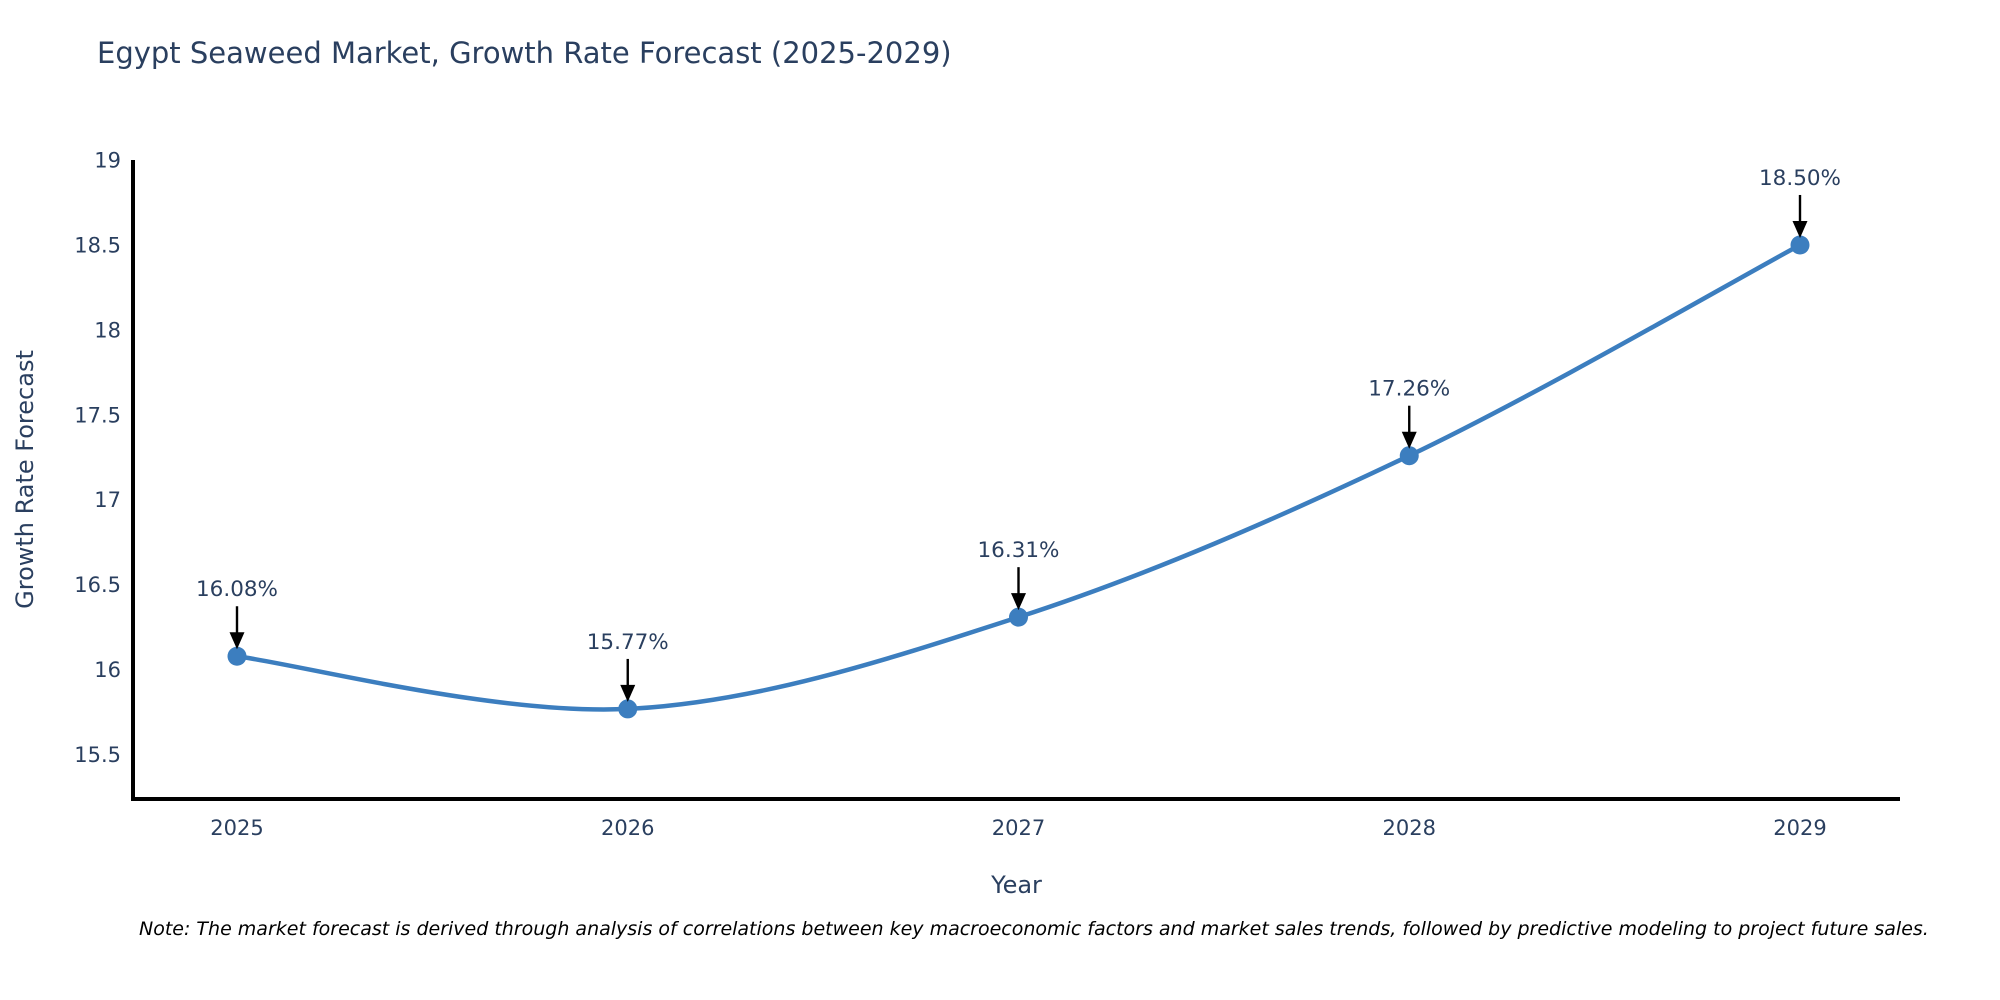 Image resolution: width=2000 pixels, height=1000 pixels. What do you see at coordinates (97, 245) in the screenshot?
I see `y-tick-label: 18.5` at bounding box center [97, 245].